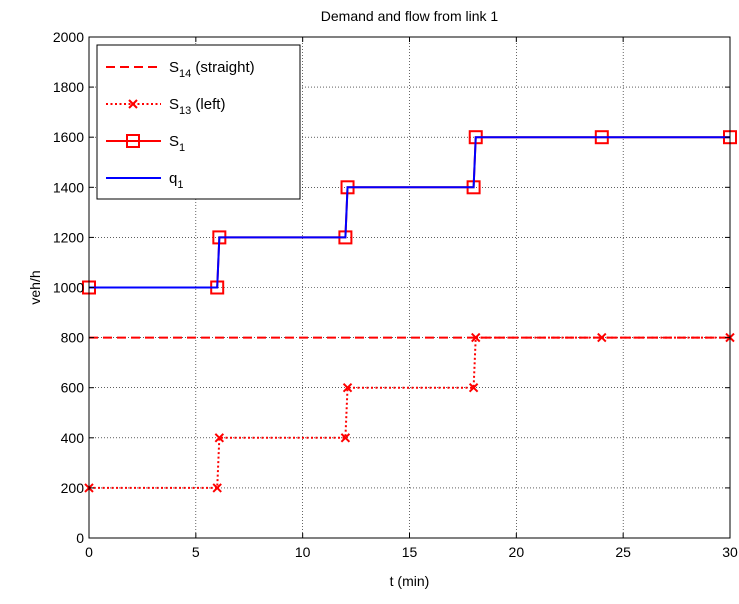 Image resolution: width=739 pixels, height=604 pixels. Describe the element at coordinates (730, 552) in the screenshot. I see `x-tick-label: 30` at that location.